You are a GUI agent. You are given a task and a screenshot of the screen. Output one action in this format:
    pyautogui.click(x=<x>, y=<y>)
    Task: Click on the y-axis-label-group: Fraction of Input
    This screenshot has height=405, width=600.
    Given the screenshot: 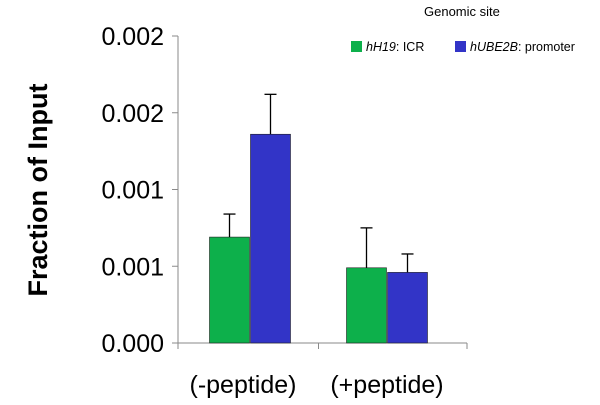 What is the action you would take?
    pyautogui.click(x=38, y=190)
    